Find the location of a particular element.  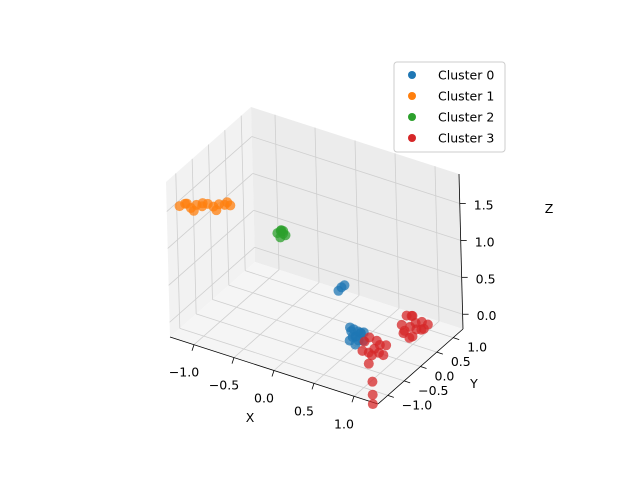

z-tick-label: 0.0 is located at coordinates (487, 315).